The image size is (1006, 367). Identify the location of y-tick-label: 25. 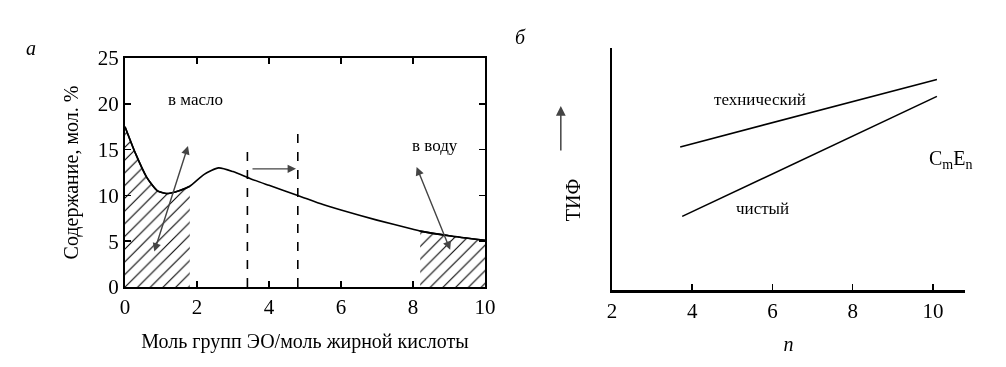
(108, 58).